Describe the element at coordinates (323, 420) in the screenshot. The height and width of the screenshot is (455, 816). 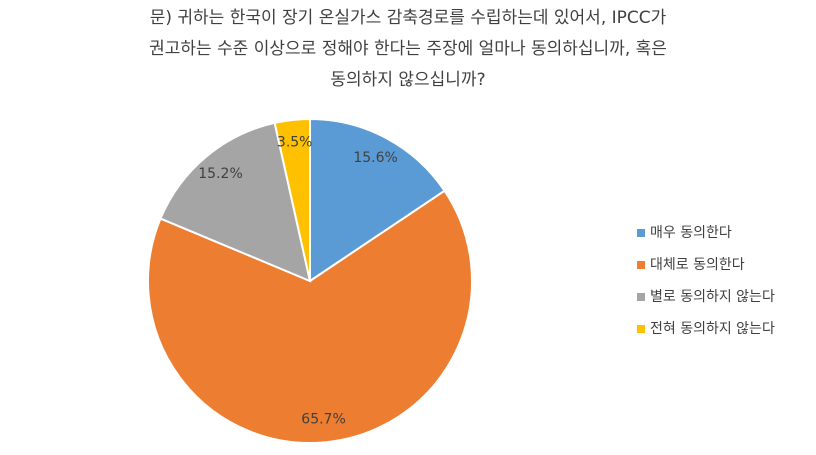
I see `data-label: 65.7%` at that location.